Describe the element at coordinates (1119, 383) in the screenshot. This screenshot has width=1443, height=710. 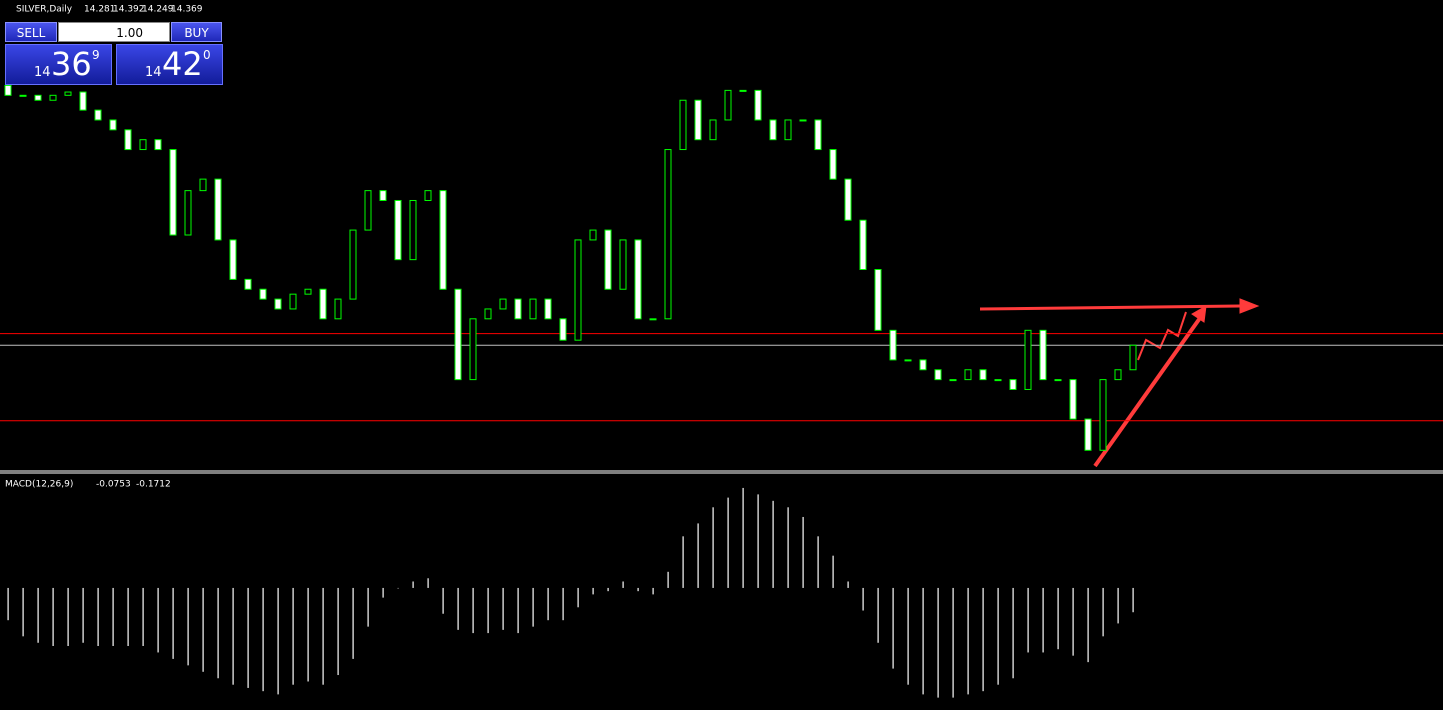
I see `trend-annotations` at that location.